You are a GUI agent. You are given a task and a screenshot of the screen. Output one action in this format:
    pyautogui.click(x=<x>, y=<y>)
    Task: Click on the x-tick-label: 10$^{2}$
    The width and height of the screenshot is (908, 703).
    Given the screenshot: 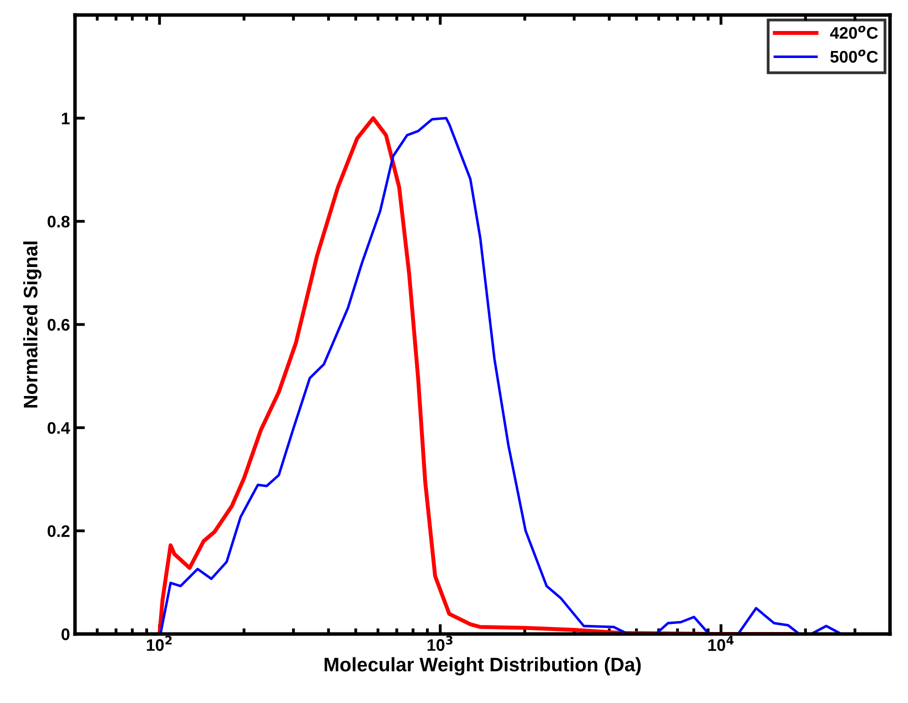 What is the action you would take?
    pyautogui.click(x=159, y=643)
    